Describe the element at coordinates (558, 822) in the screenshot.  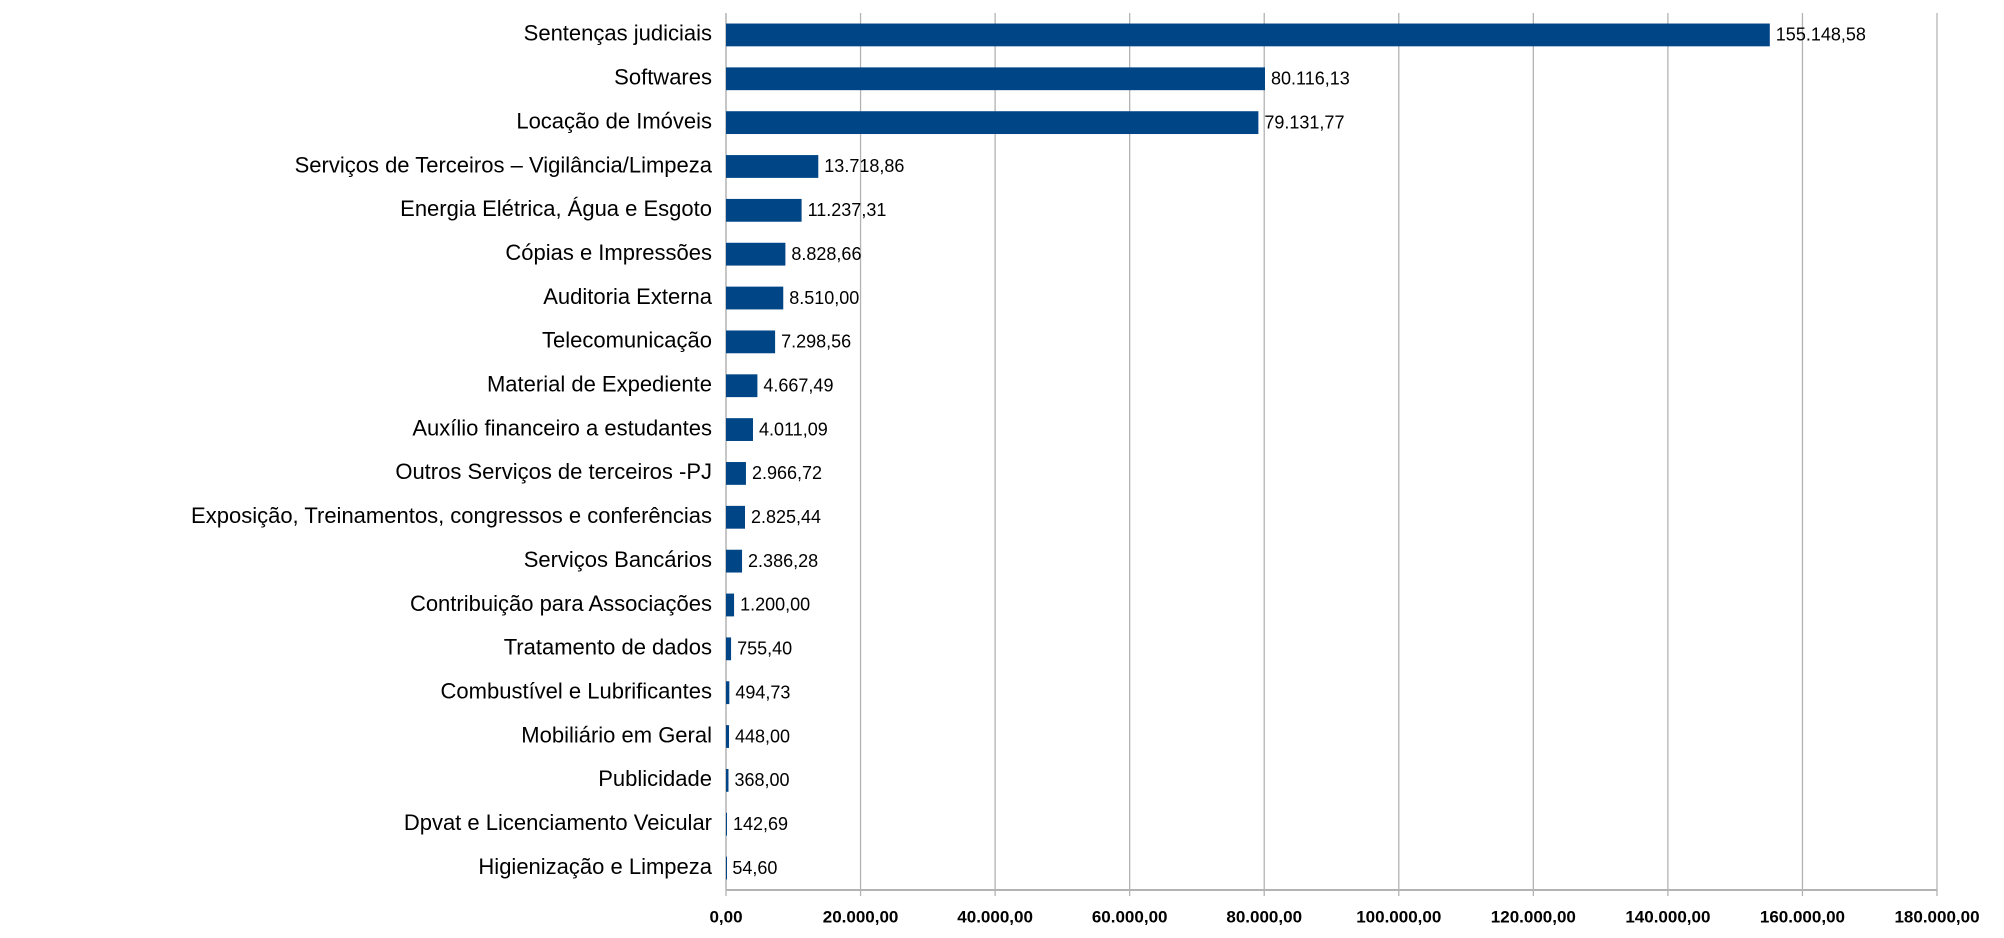
I see `y-tick-label: Dpvat e Licenciamento Veicular` at that location.